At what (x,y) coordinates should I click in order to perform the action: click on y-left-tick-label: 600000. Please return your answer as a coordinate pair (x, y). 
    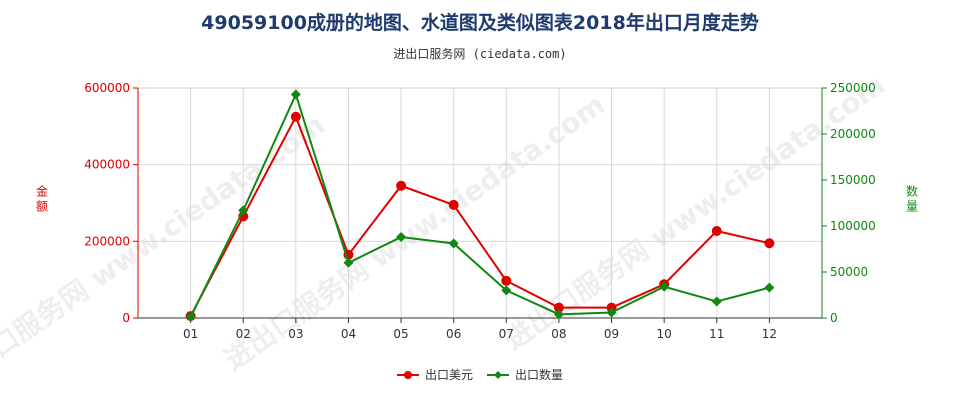
    Looking at the image, I should click on (107, 88).